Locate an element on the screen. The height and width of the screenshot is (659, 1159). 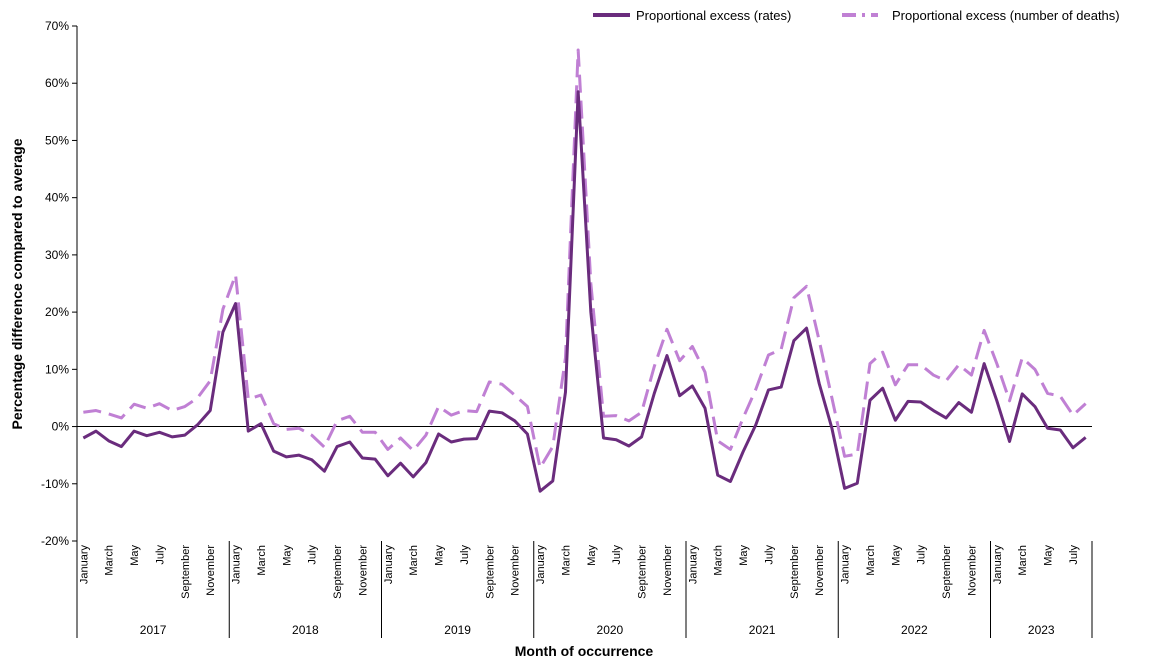
y-tick-label: 70% is located at coordinates (57, 26).